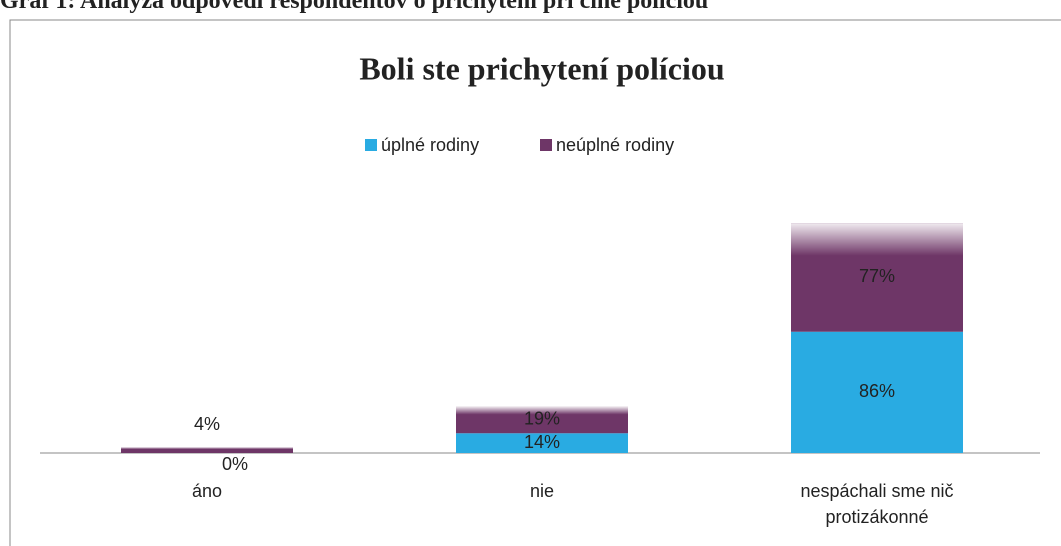 This screenshot has height=546, width=1061. Describe the element at coordinates (877, 504) in the screenshot. I see `x-tick-label: nespáchali sme nič protizákonné` at that location.